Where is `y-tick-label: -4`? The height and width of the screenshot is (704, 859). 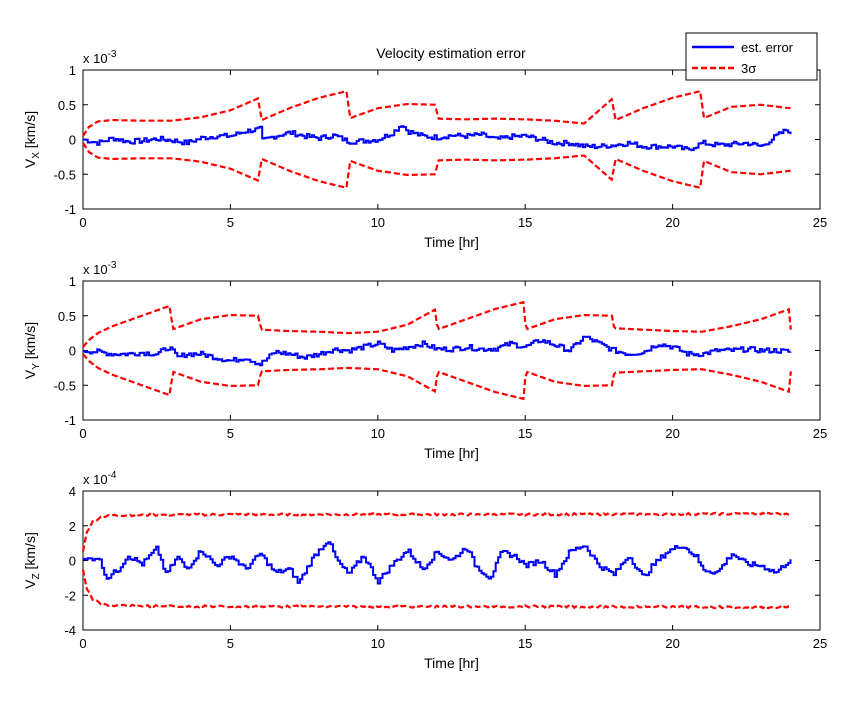 y-tick-label: -4 is located at coordinates (70, 630).